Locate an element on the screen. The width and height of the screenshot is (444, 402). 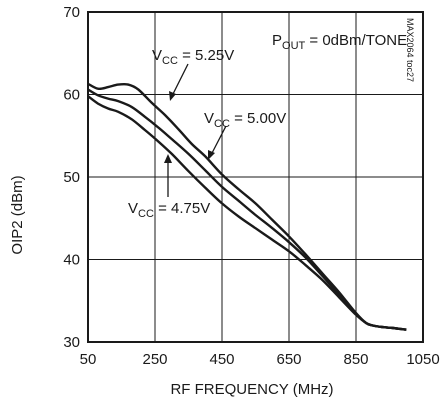
arrow-5-00v is located at coordinates (218, 140).